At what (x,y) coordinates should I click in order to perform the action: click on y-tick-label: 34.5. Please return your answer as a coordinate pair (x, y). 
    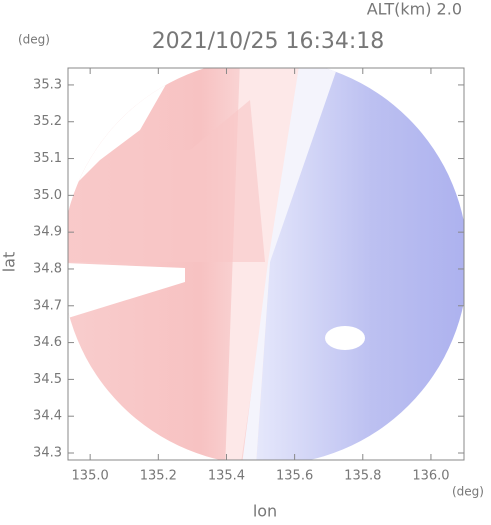
    Looking at the image, I should click on (47, 379).